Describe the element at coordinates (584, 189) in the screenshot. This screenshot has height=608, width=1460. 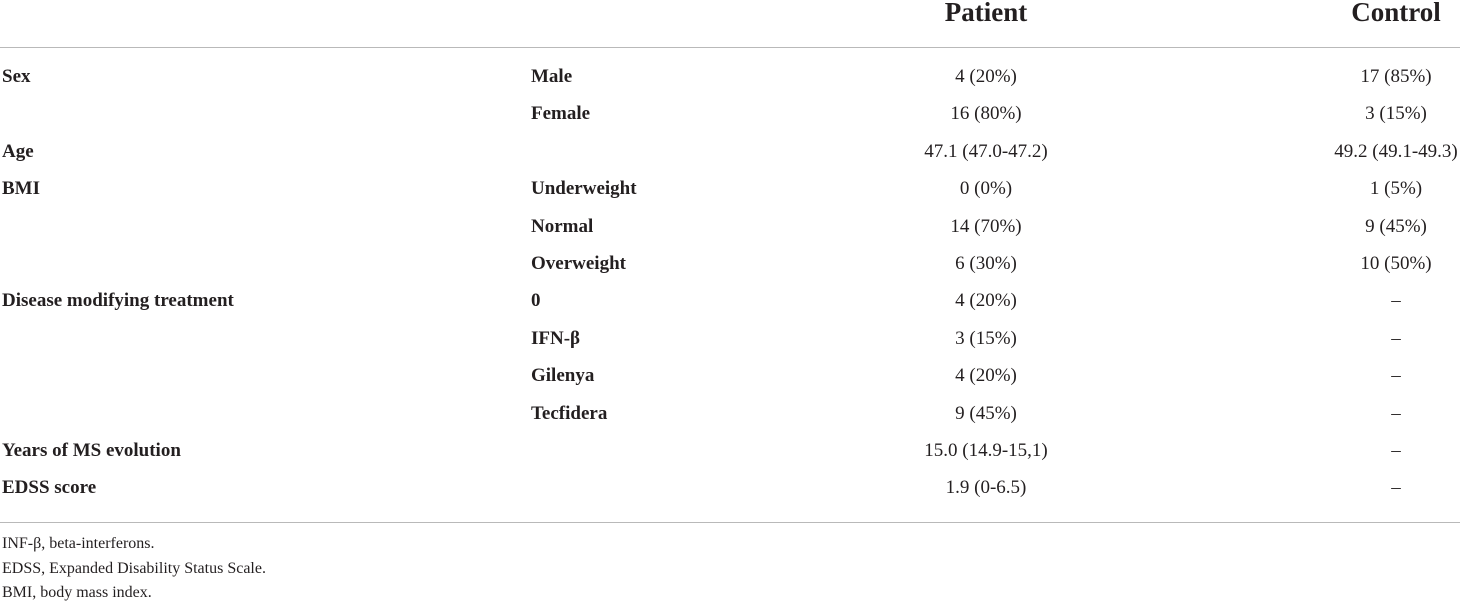
I see `row-sublabel: Underweight` at that location.